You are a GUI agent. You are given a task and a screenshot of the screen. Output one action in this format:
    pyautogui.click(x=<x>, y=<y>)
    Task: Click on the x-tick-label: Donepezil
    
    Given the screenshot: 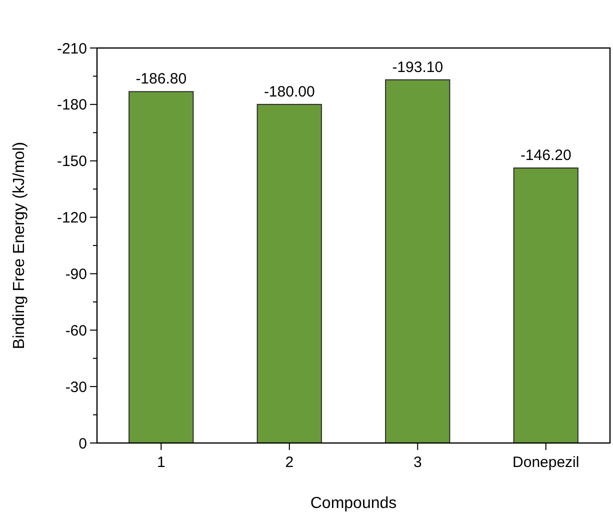 What is the action you would take?
    pyautogui.click(x=546, y=462)
    